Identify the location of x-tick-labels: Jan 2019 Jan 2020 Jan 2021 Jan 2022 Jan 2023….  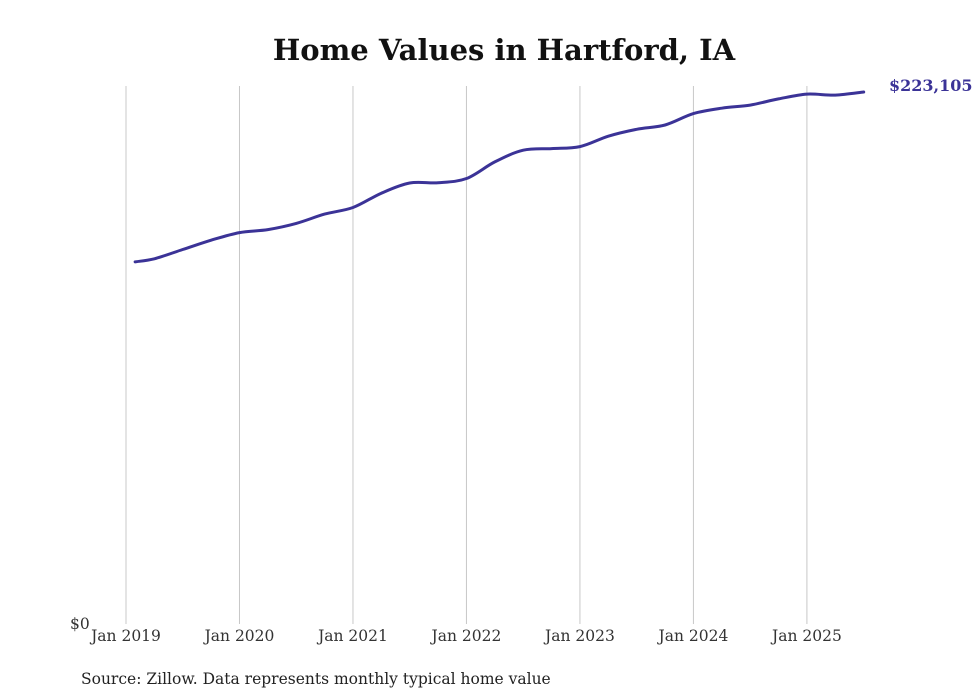
(465, 636).